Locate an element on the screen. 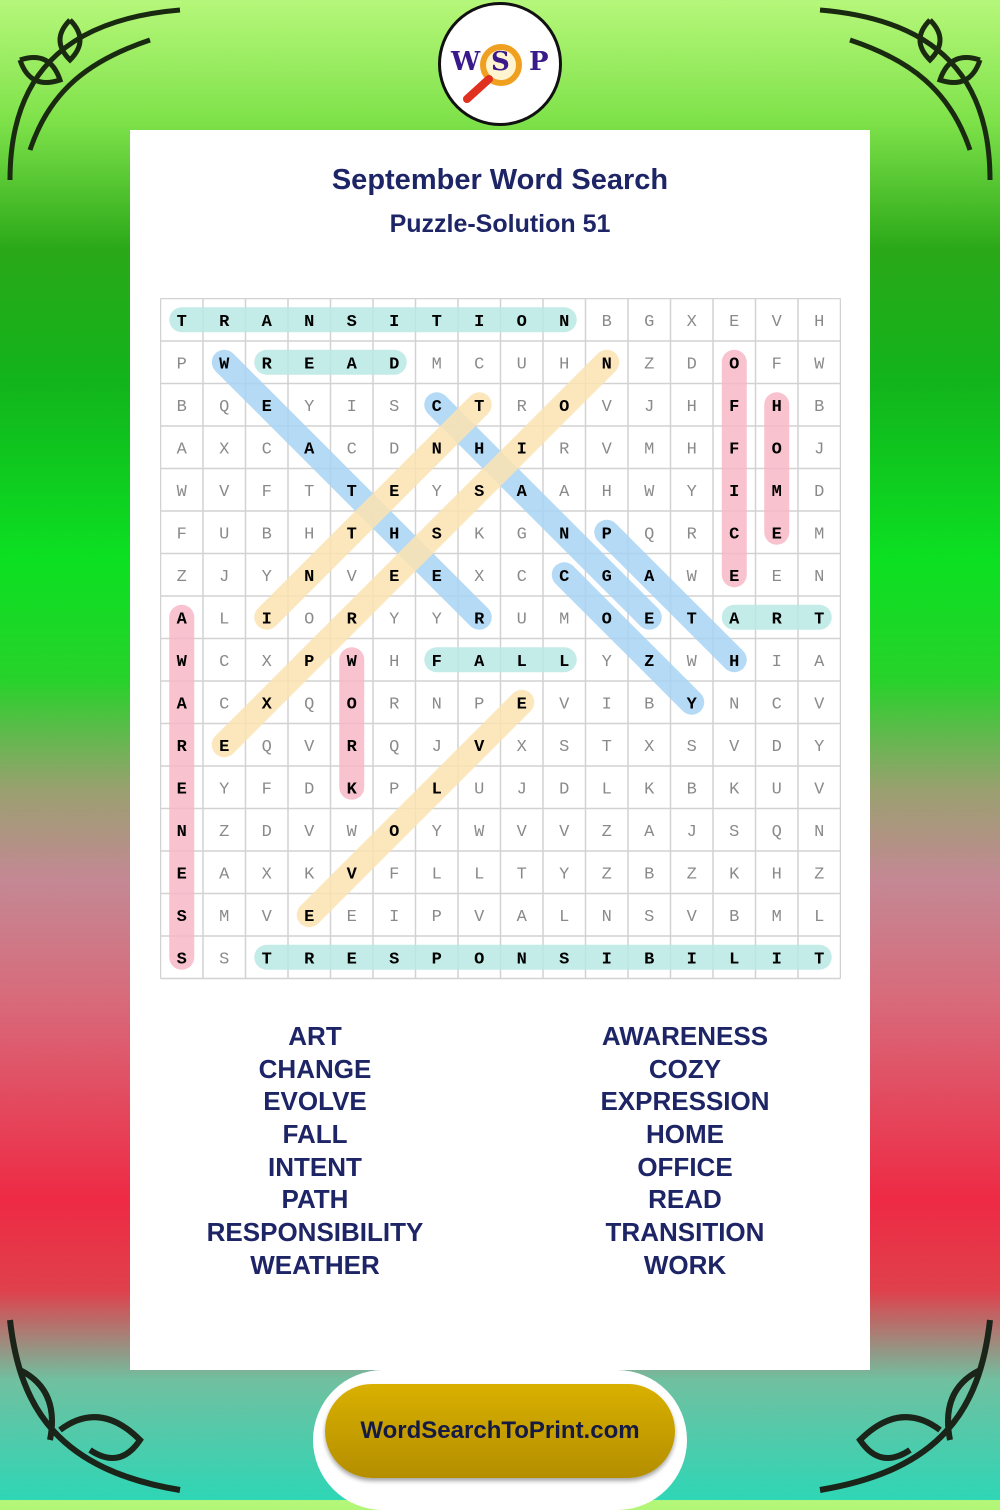 The height and width of the screenshot is (1510, 1000). grid-letter: D is located at coordinates (564, 789).